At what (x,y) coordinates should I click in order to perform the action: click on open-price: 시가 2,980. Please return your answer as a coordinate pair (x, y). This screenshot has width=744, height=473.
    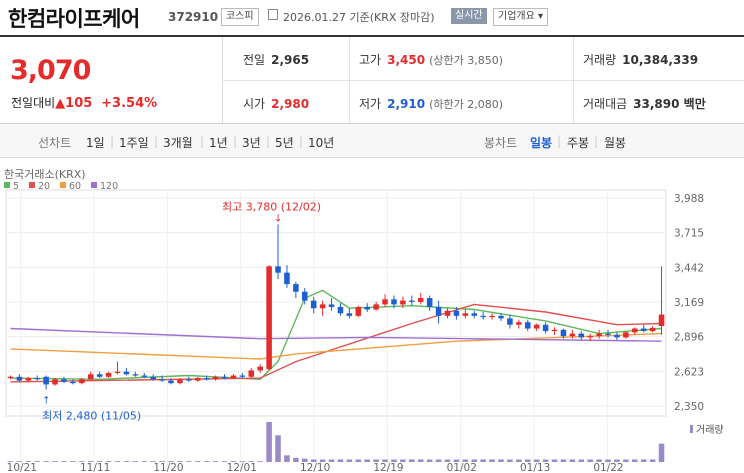
    Looking at the image, I should click on (276, 103).